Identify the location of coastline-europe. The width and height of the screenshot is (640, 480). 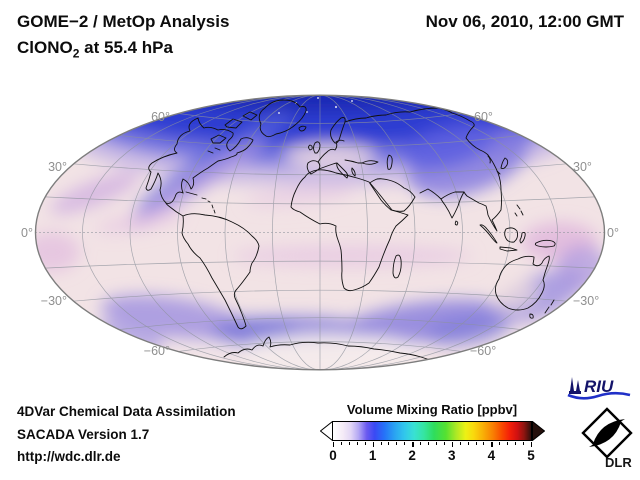
(349, 148).